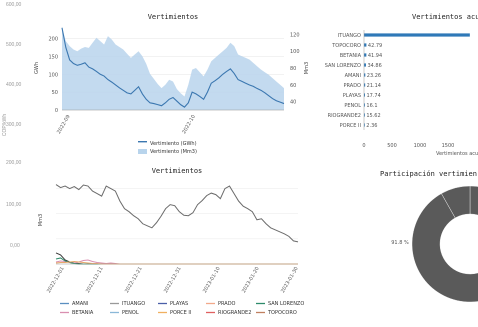  I want to click on bg-tick: 400,00, so click(14, 85).